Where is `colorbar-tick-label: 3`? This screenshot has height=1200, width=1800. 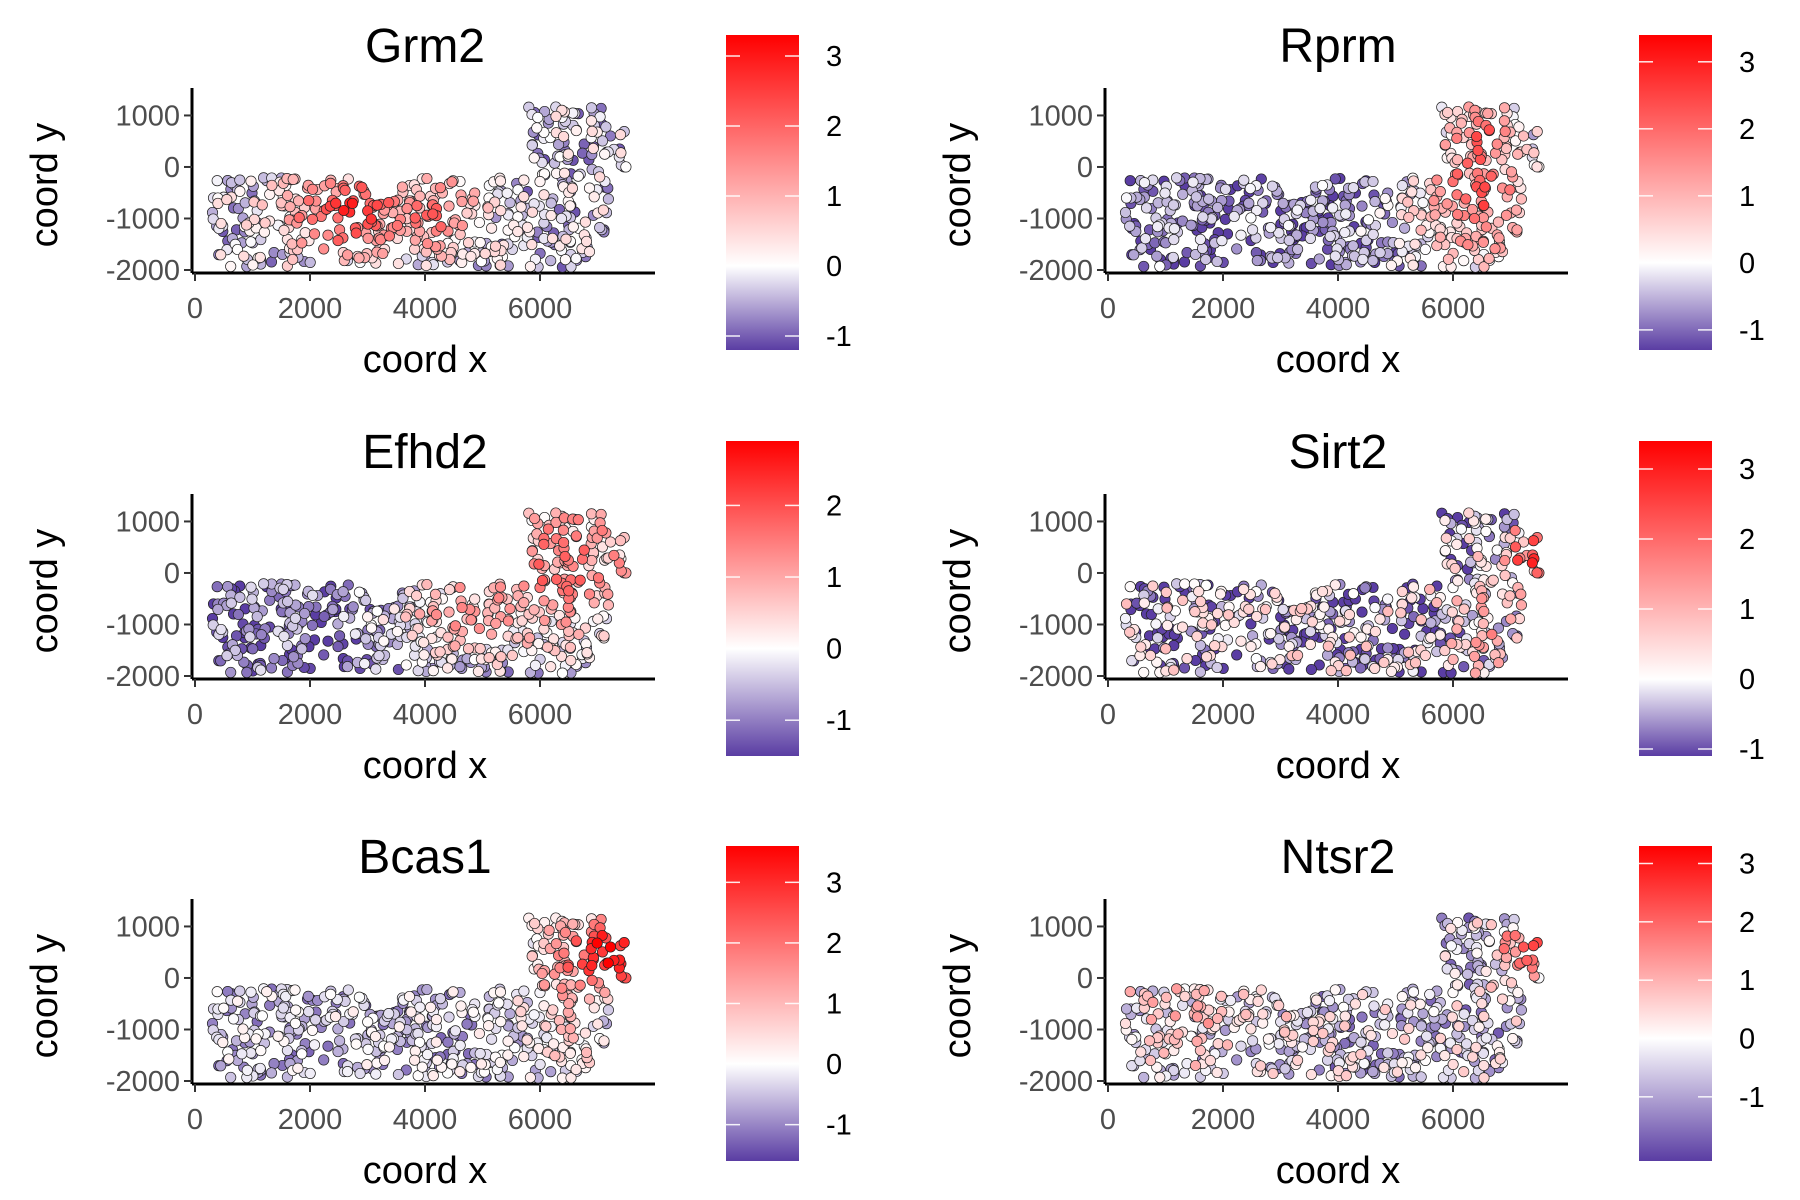
colorbar-tick-label: 3 is located at coordinates (834, 883).